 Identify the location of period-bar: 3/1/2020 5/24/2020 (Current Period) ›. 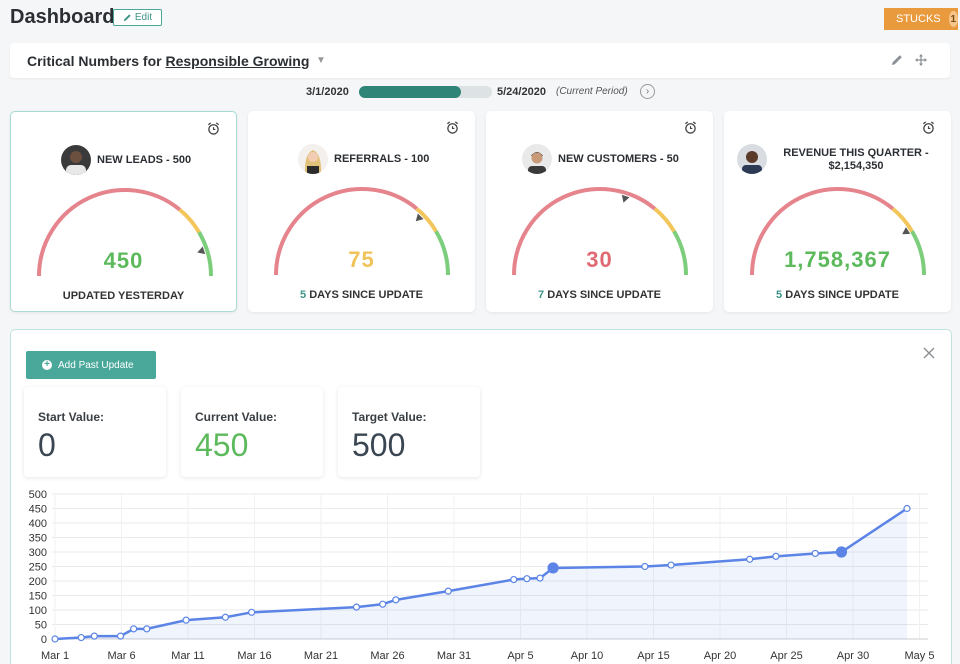
(480, 92).